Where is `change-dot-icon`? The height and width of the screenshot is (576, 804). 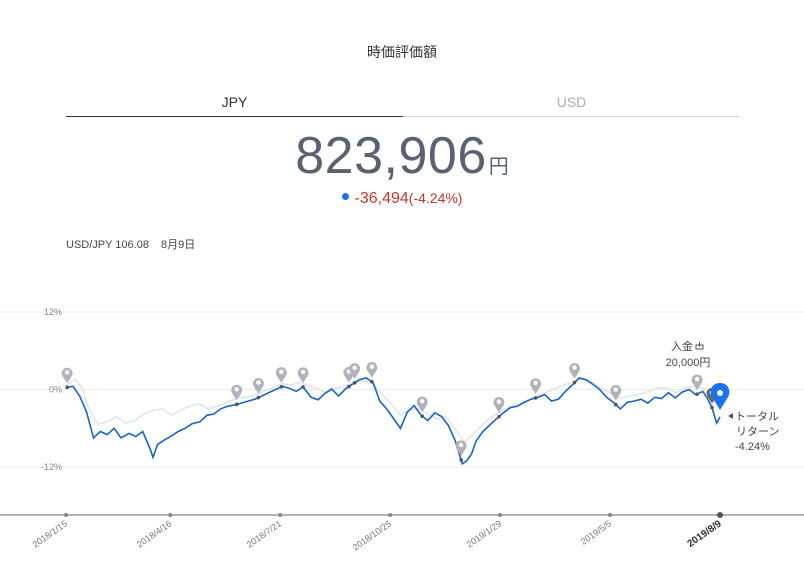
change-dot-icon is located at coordinates (345, 197).